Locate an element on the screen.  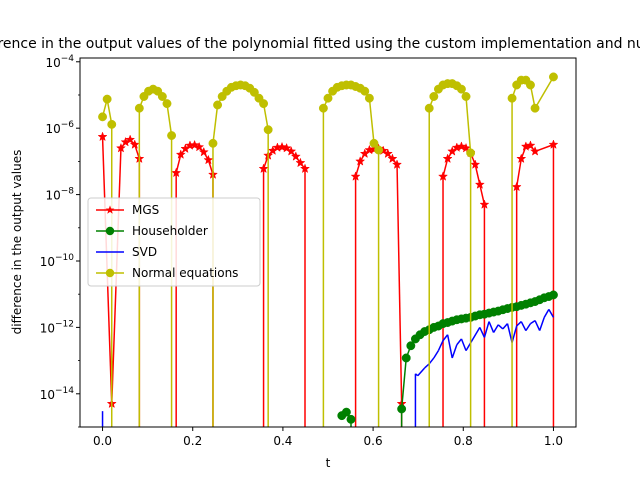
y-tick-label: 10⁻⁴ is located at coordinates (59, 62).